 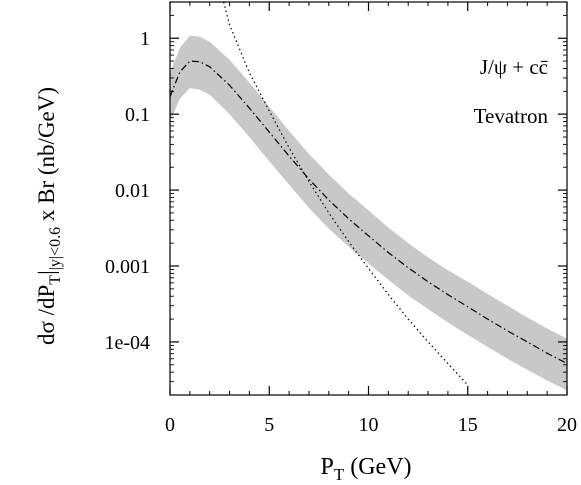 What do you see at coordinates (132, 191) in the screenshot?
I see `y-tick-label: 0.01` at bounding box center [132, 191].